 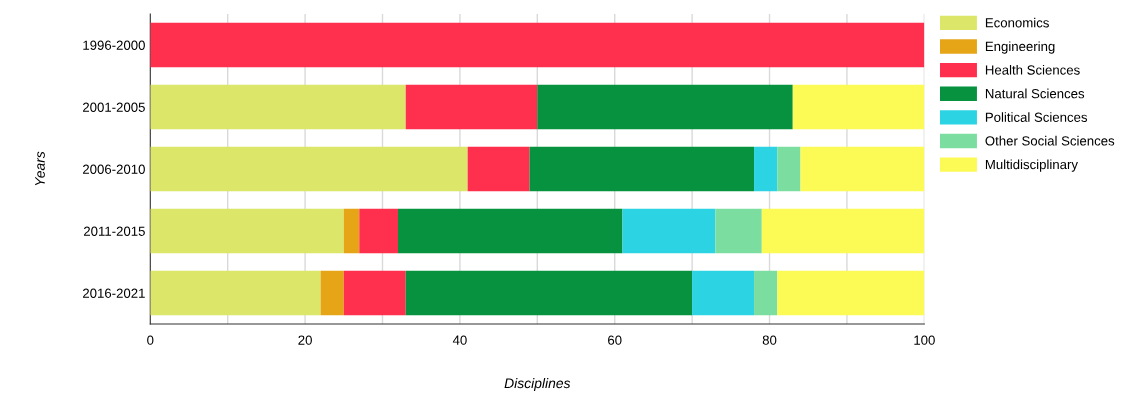 What do you see at coordinates (150, 340) in the screenshot?
I see `x-tick-label: 0` at bounding box center [150, 340].